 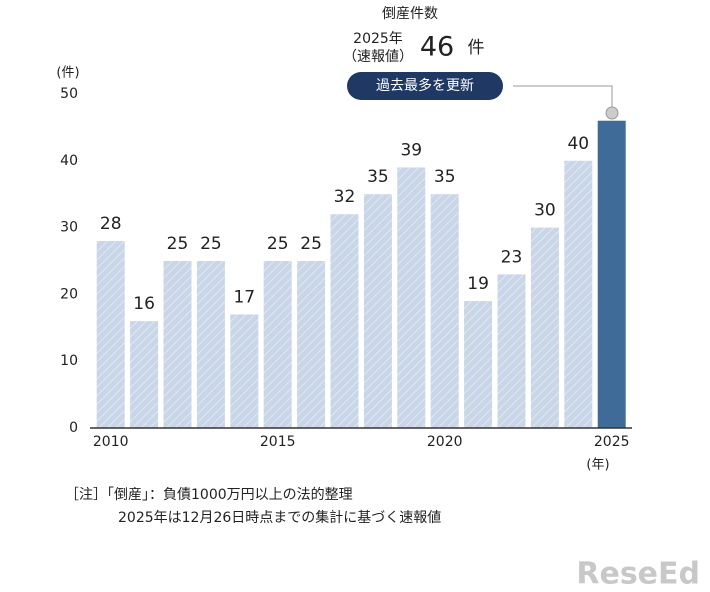 What do you see at coordinates (638, 574) in the screenshot?
I see `watermark: ReseEd` at bounding box center [638, 574].